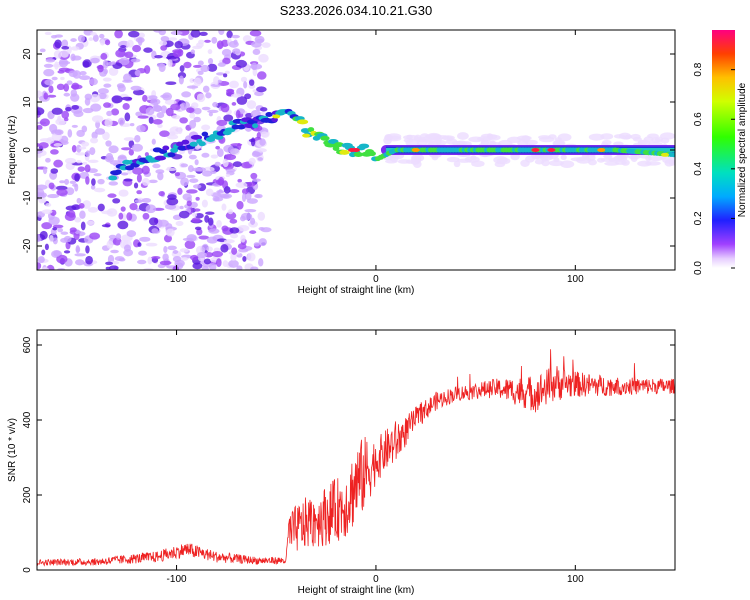 The image size is (750, 600). Describe the element at coordinates (177, 579) in the screenshot. I see `x-tick-label: -100` at that location.